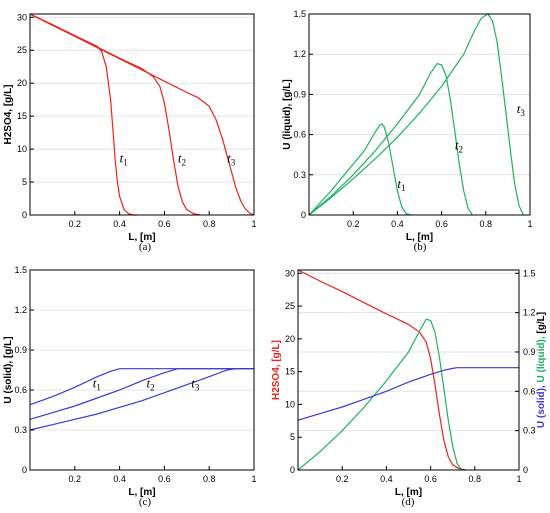  What do you see at coordinates (182, 158) in the screenshot?
I see `curve-label-a-2: t2` at bounding box center [182, 158].